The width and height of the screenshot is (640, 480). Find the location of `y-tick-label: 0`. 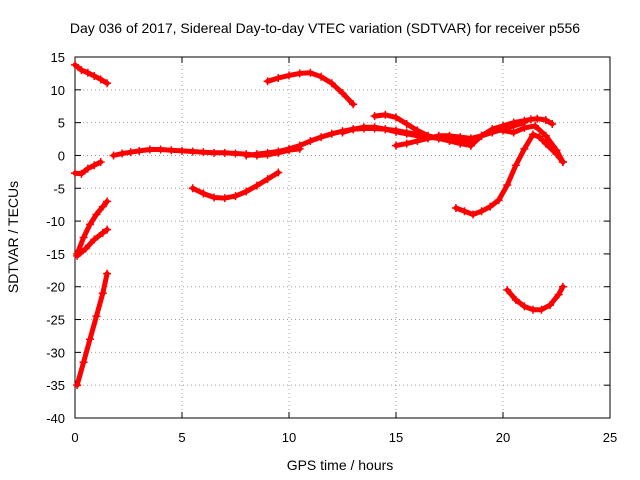

y-tick-label: 0 is located at coordinates (61, 155).